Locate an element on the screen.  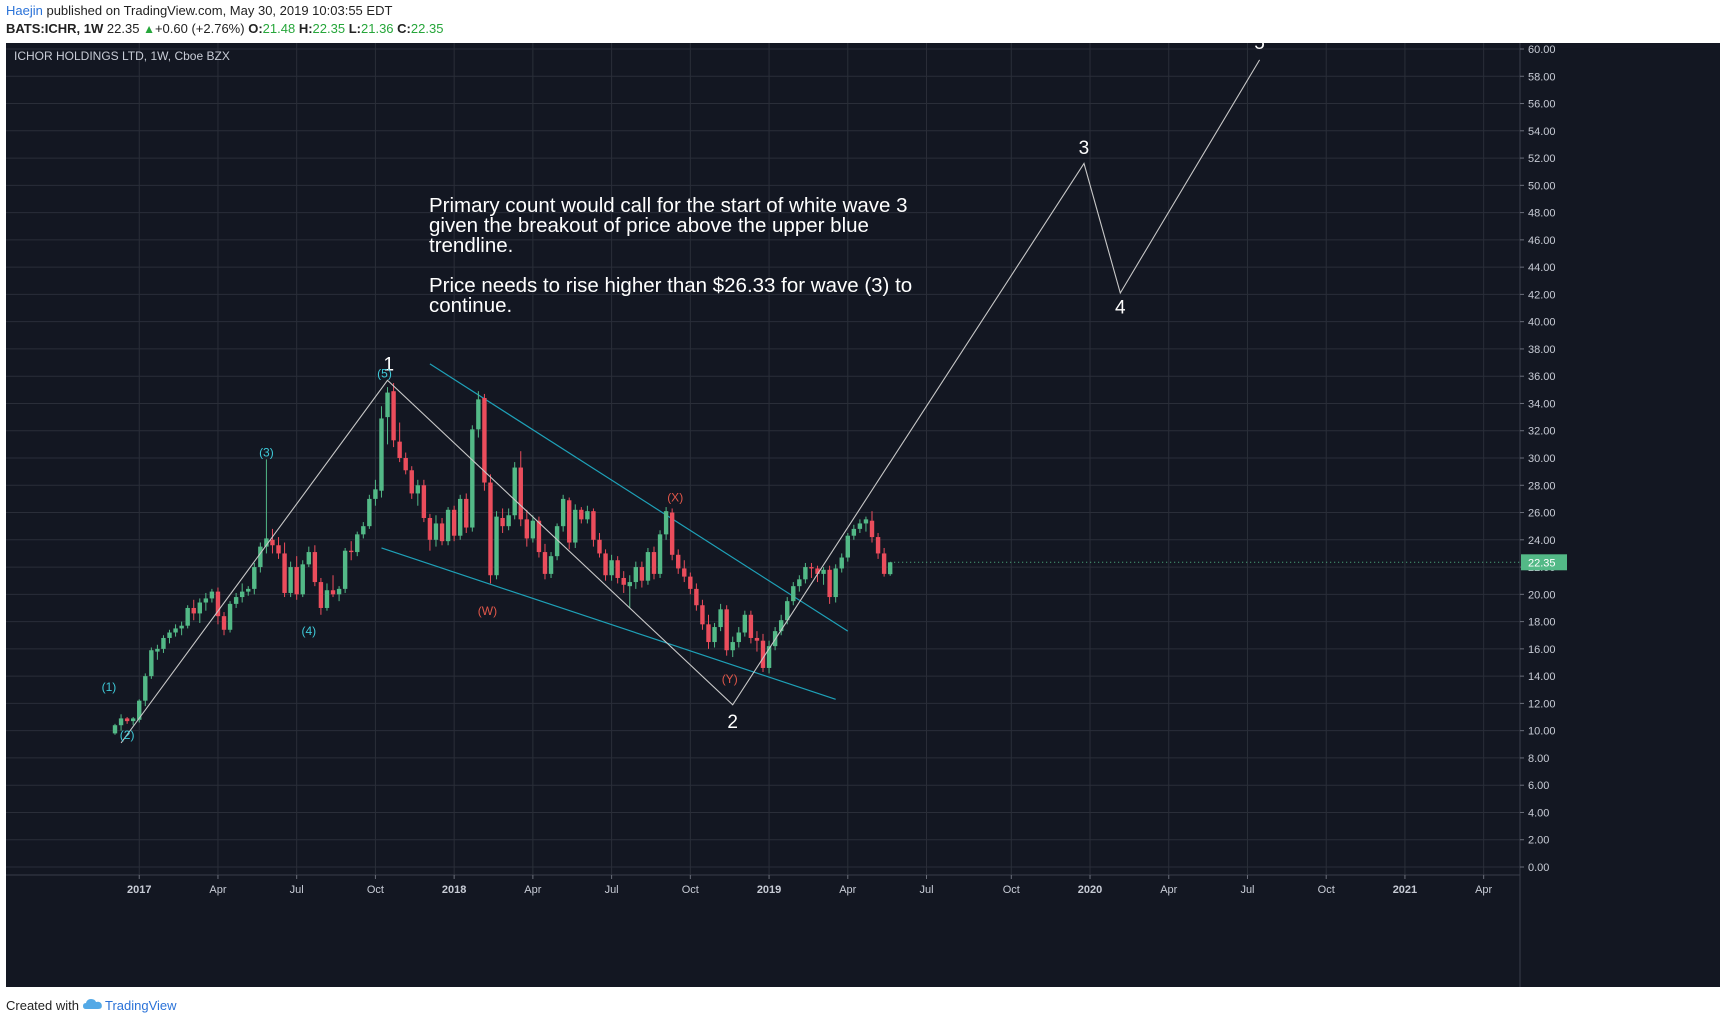
tradingview-link: TradingView is located at coordinates (140, 1005).